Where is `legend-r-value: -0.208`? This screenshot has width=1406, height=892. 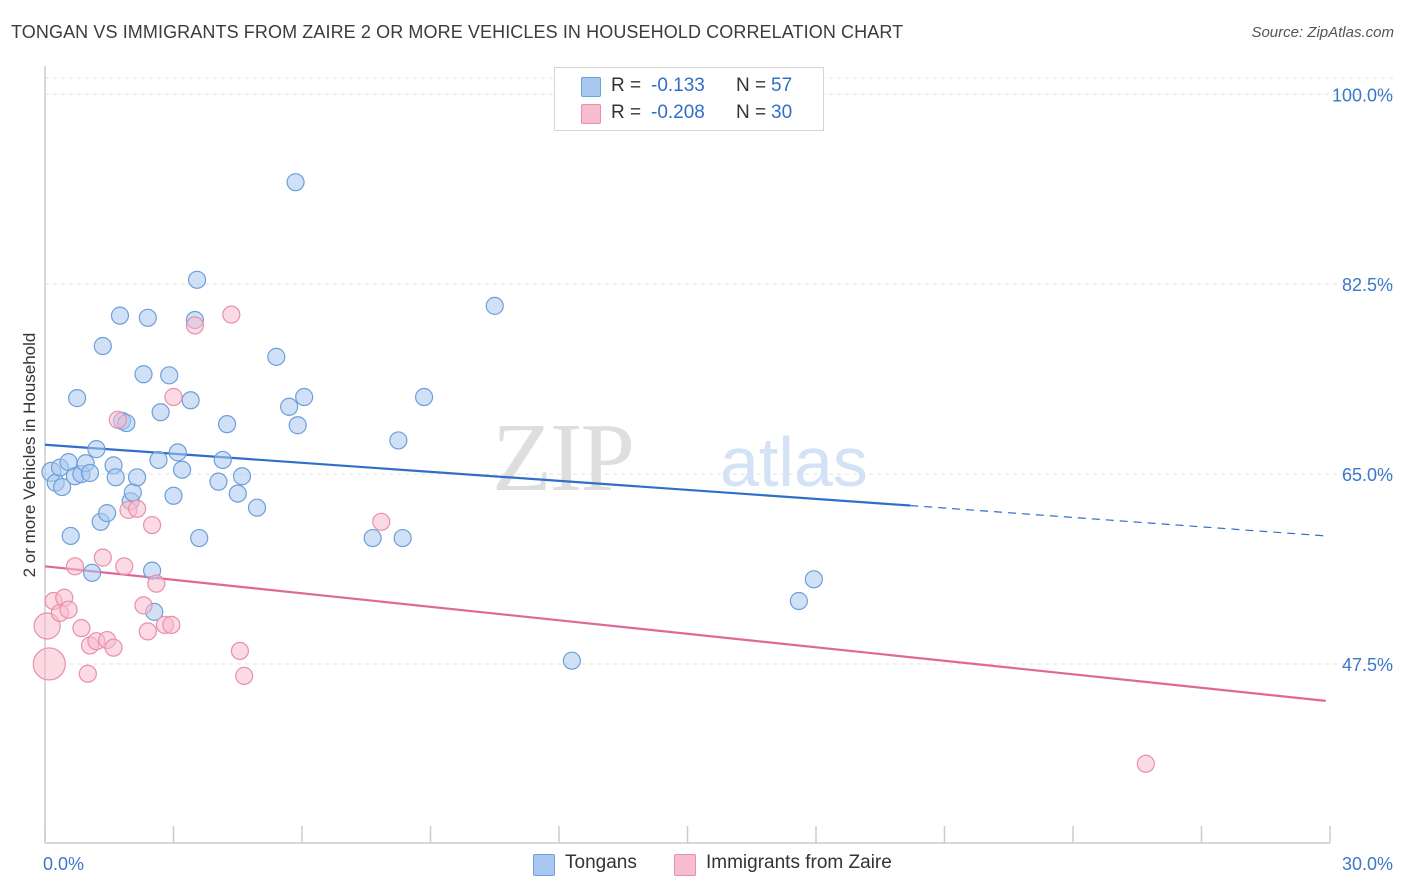
legend-r-value: -0.208 is located at coordinates (678, 112).